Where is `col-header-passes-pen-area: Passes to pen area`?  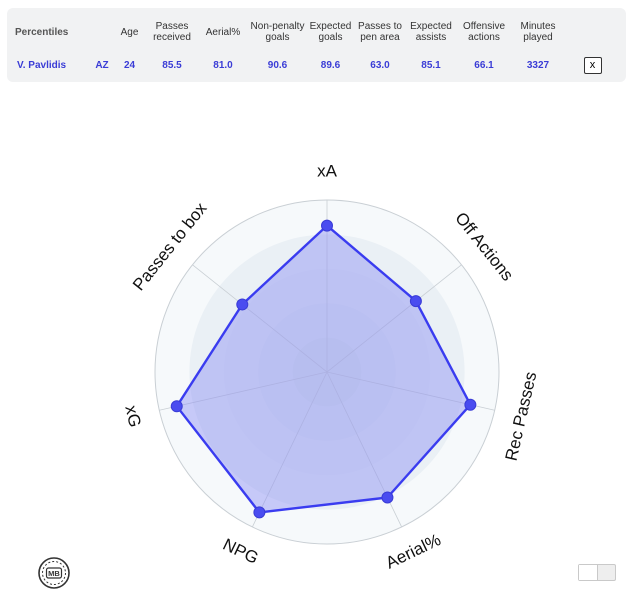
col-header-passes-pen-area: Passes to pen area is located at coordinates (380, 32).